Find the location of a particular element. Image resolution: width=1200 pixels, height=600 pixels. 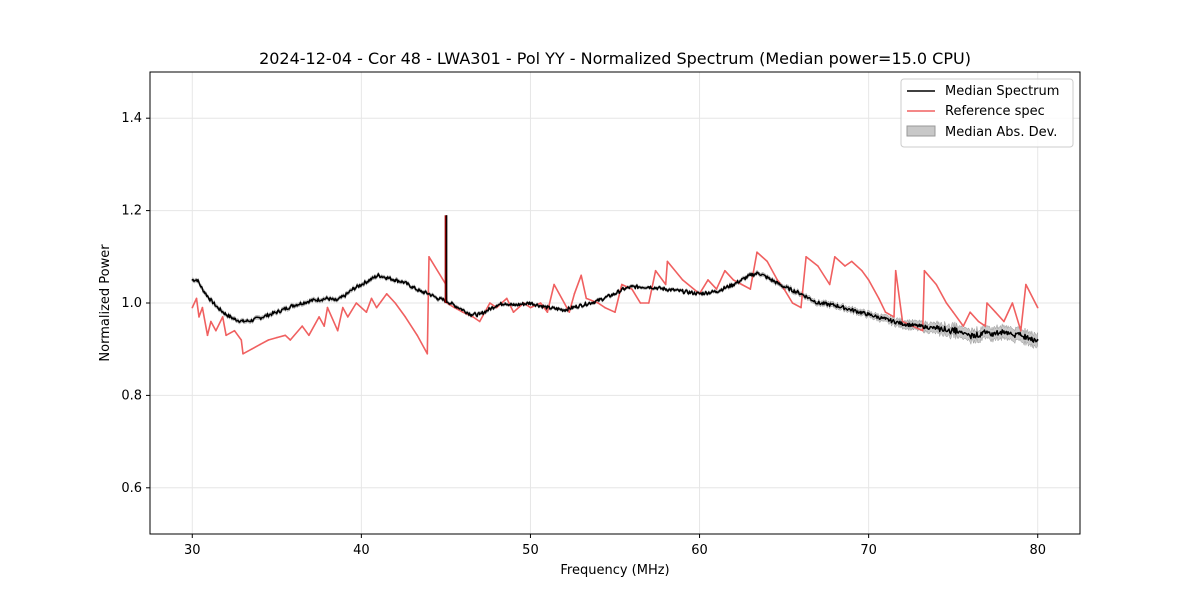

y-tick-label: 1.2 is located at coordinates (131, 211).